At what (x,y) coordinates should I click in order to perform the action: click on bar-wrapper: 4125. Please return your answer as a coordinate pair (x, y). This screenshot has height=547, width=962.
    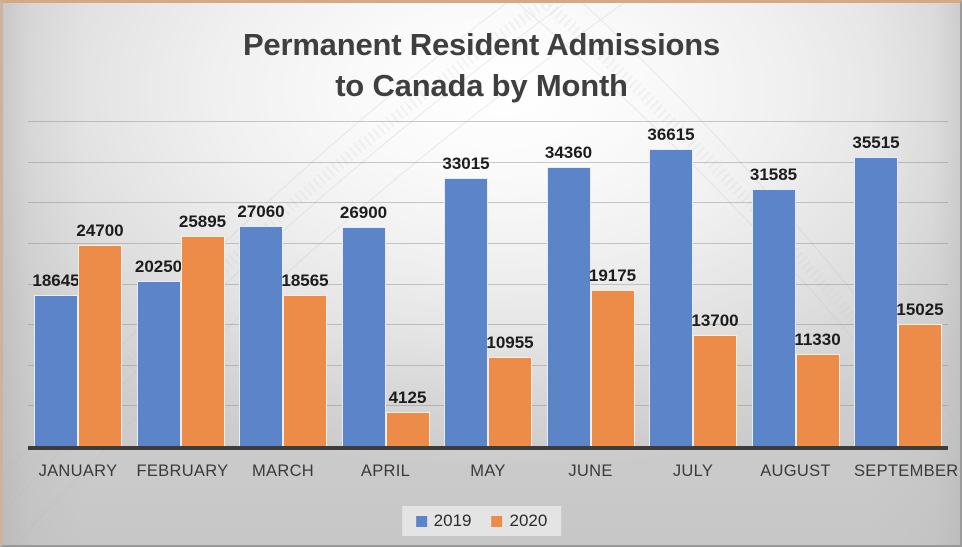
    Looking at the image, I should click on (407, 283).